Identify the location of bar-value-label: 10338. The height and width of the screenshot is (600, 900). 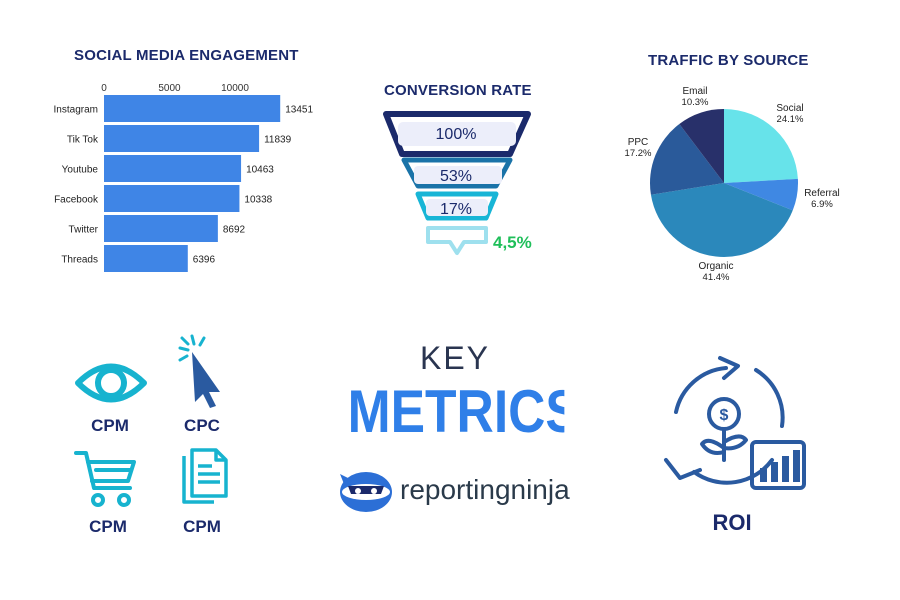
(258, 200).